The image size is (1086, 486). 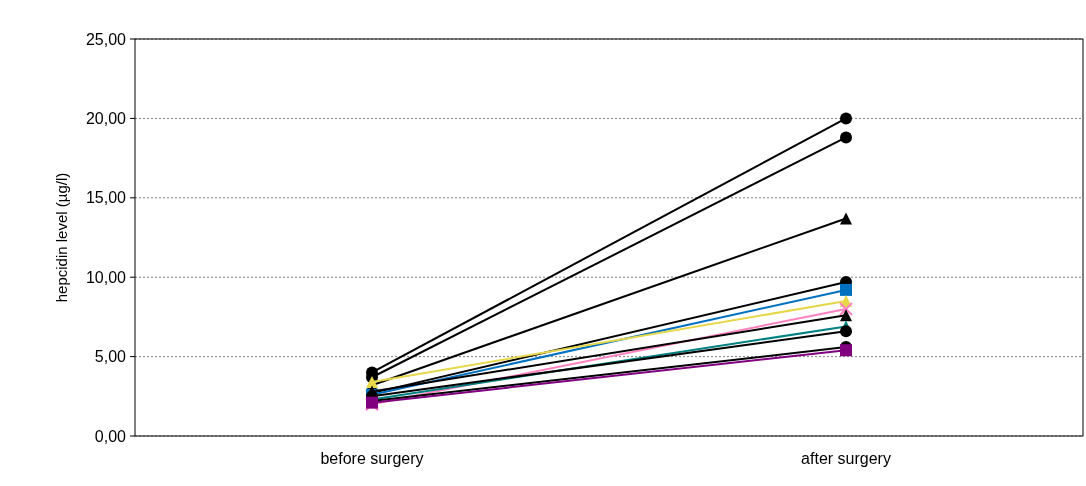 What do you see at coordinates (106, 118) in the screenshot?
I see `y-tick-label: 20,00` at bounding box center [106, 118].